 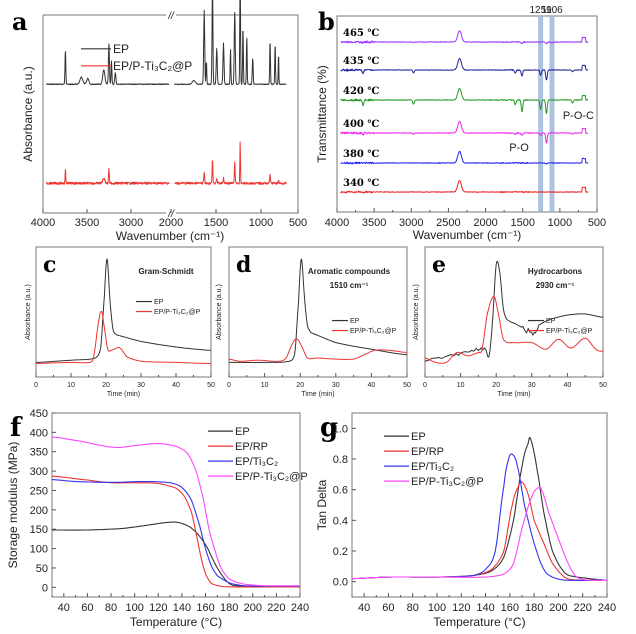 What do you see at coordinates (141, 385) in the screenshot?
I see `x-tick-label: 30` at bounding box center [141, 385].